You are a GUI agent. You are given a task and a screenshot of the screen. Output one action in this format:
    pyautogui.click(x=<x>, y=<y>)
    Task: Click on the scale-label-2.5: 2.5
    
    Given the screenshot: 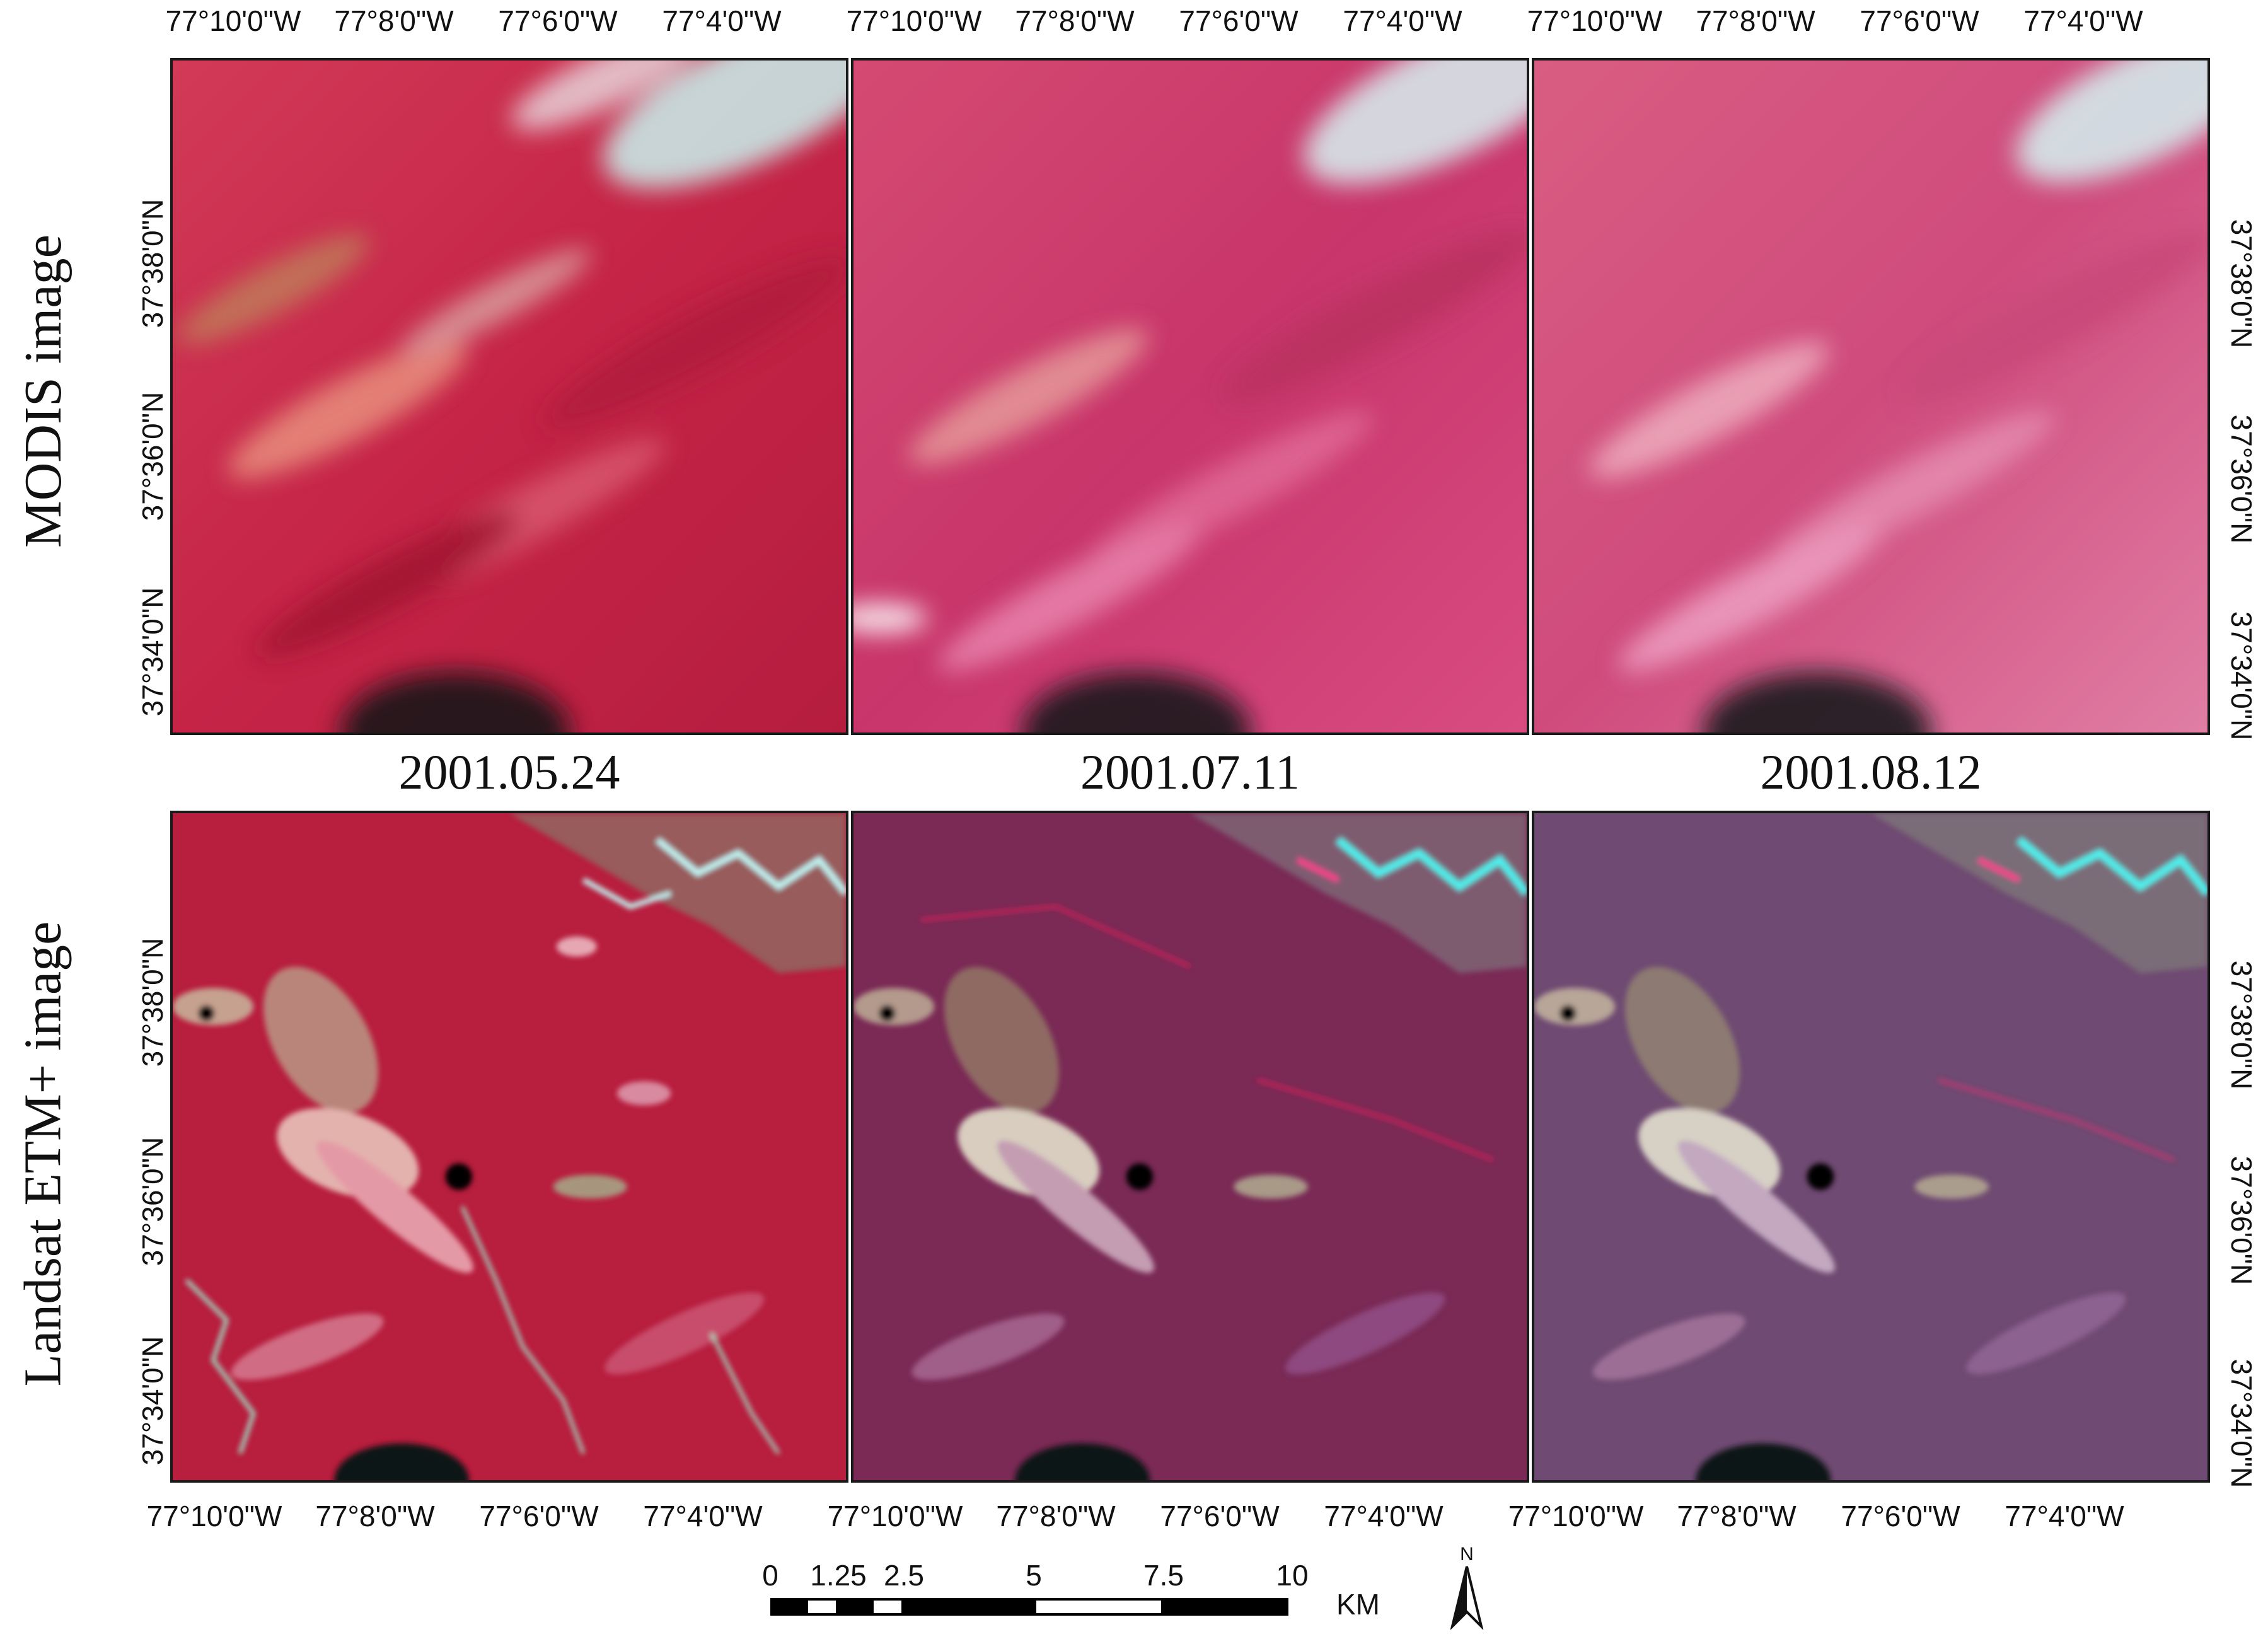 What is the action you would take?
    pyautogui.click(x=904, y=1575)
    